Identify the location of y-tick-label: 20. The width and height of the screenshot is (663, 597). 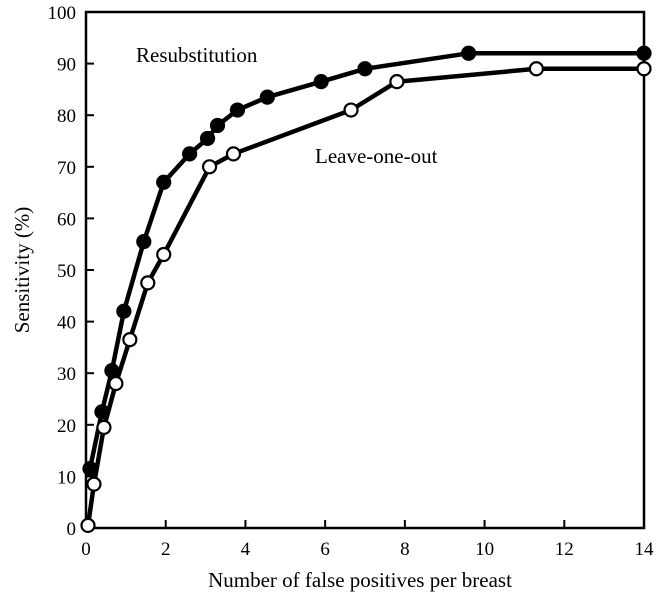
(66, 426).